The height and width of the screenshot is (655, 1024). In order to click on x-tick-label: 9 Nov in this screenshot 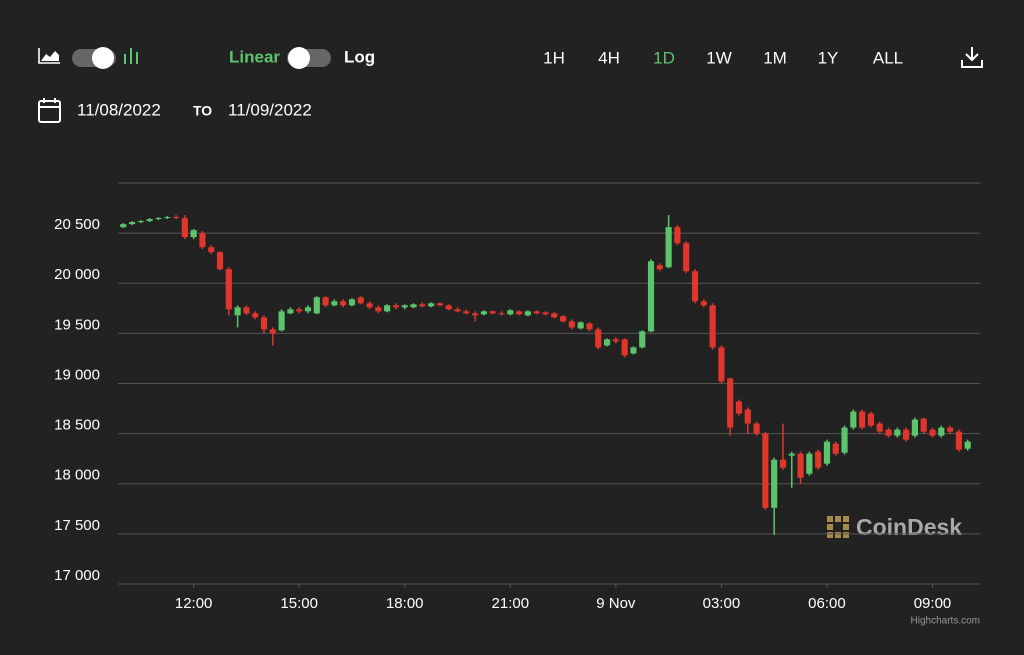, I will do `click(616, 603)`.